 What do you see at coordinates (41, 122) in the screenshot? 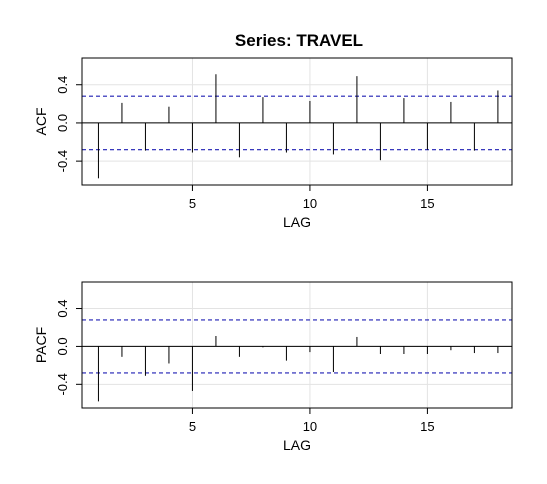
I see `y-axis-label: ACF` at bounding box center [41, 122].